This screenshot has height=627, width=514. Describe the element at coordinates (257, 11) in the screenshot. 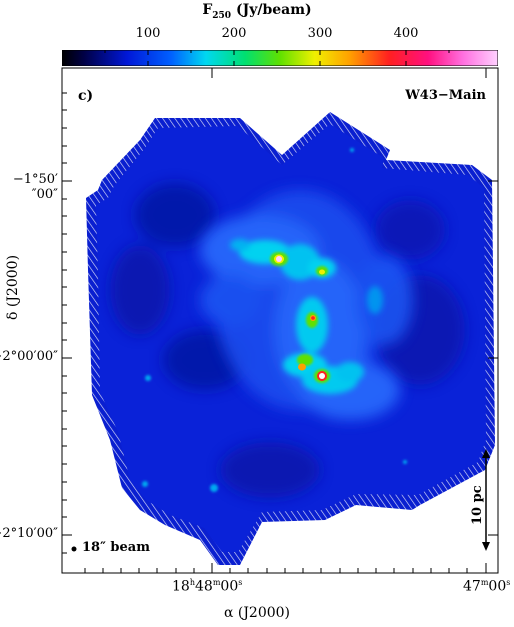

I see `colorbar-title: F250 (Jy/beam)` at that location.